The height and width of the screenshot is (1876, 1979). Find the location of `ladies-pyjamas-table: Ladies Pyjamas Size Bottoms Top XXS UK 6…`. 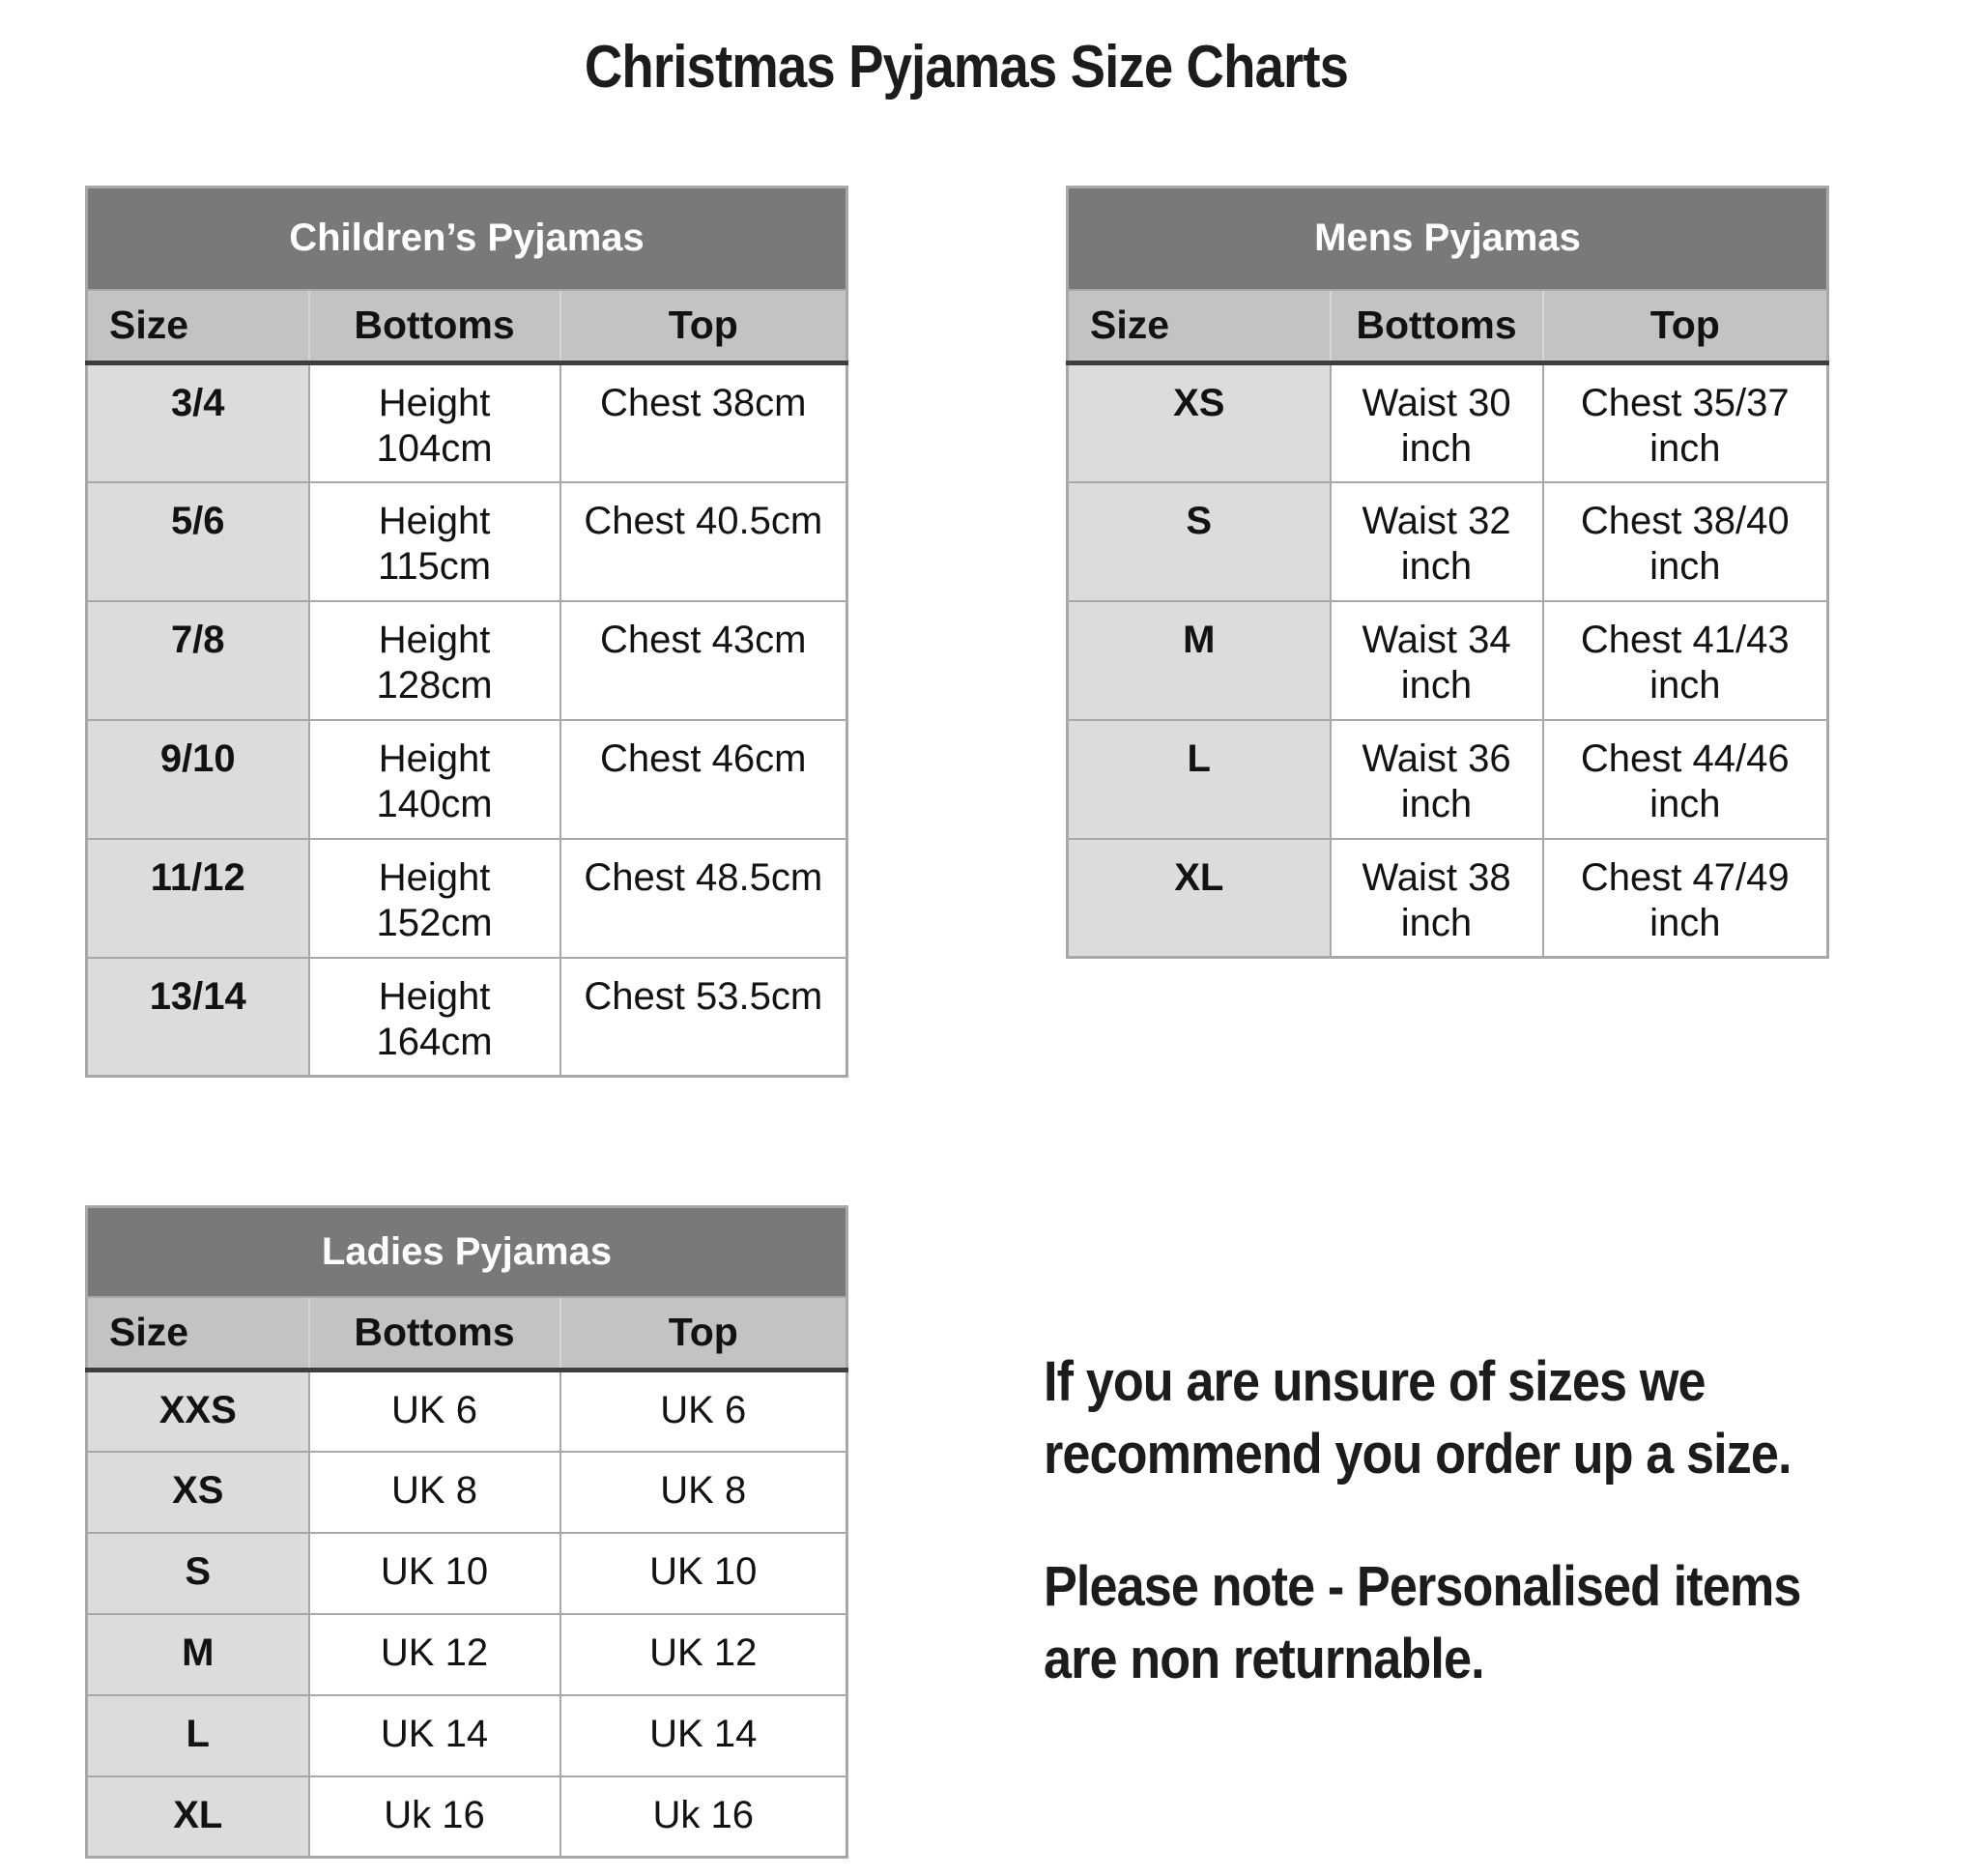

ladies-pyjamas-table: Ladies Pyjamas Size Bottoms Top XXS UK 6… is located at coordinates (467, 1532).